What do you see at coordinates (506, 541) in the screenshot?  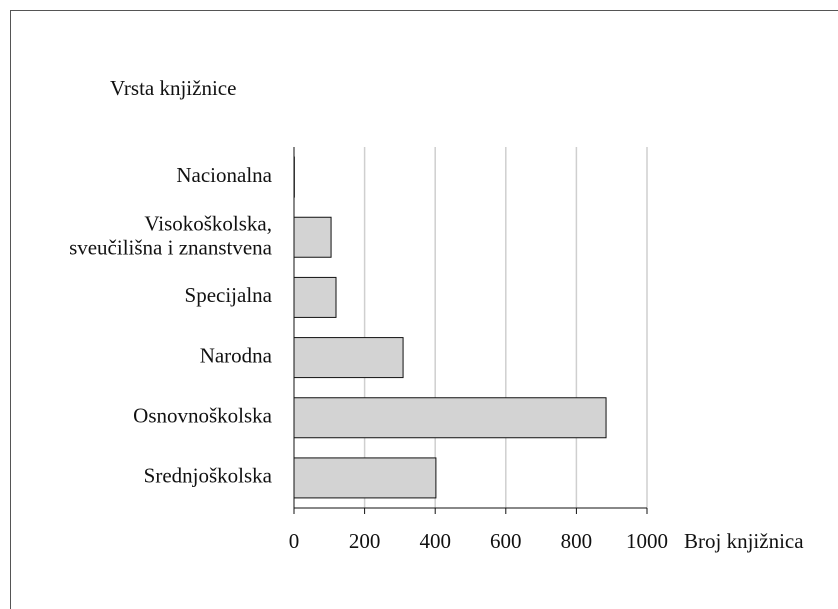 I see `x-tick-label: 600` at bounding box center [506, 541].